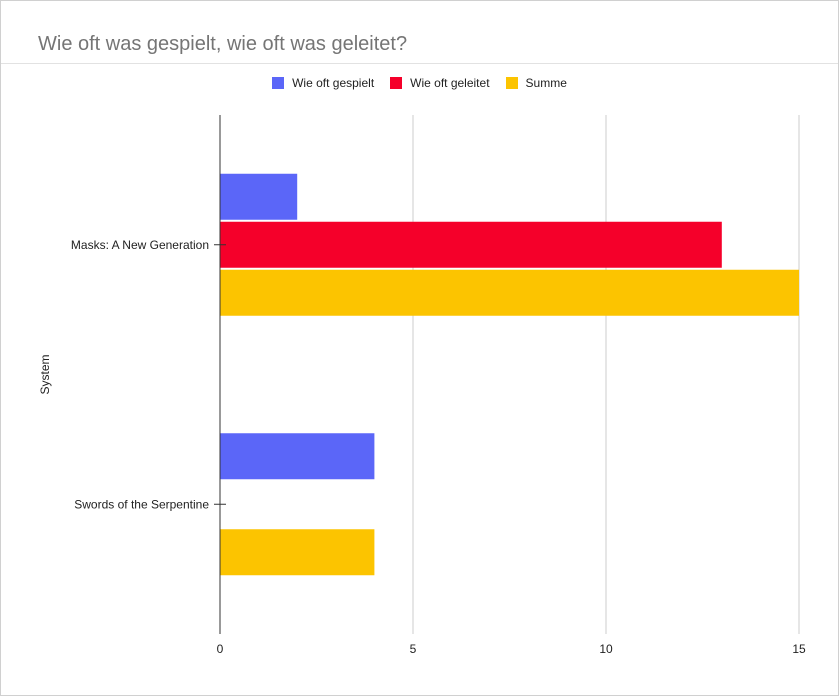  Describe the element at coordinates (413, 649) in the screenshot. I see `x-tick-label-5: 5` at that location.